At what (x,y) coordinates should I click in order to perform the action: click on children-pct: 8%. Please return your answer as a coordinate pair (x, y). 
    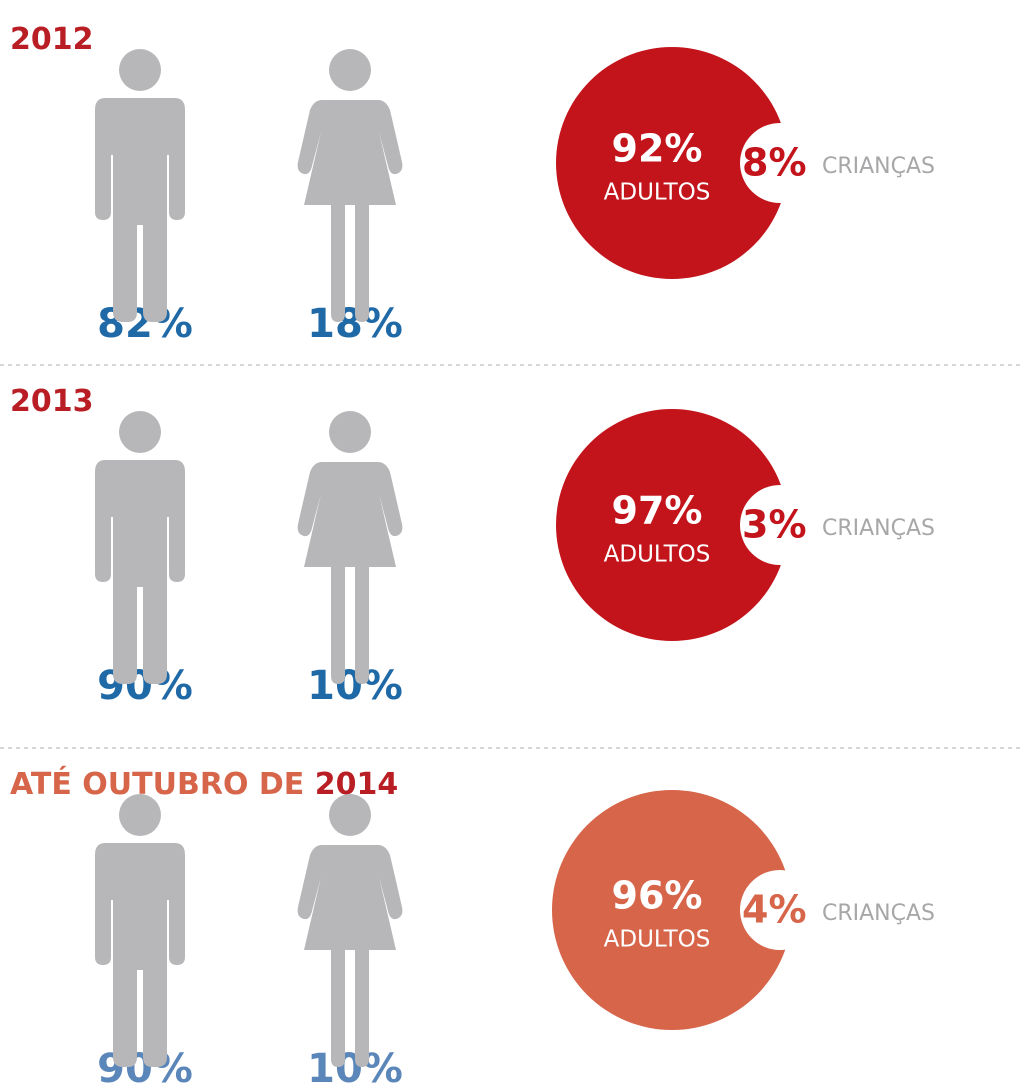
    Looking at the image, I should click on (774, 163).